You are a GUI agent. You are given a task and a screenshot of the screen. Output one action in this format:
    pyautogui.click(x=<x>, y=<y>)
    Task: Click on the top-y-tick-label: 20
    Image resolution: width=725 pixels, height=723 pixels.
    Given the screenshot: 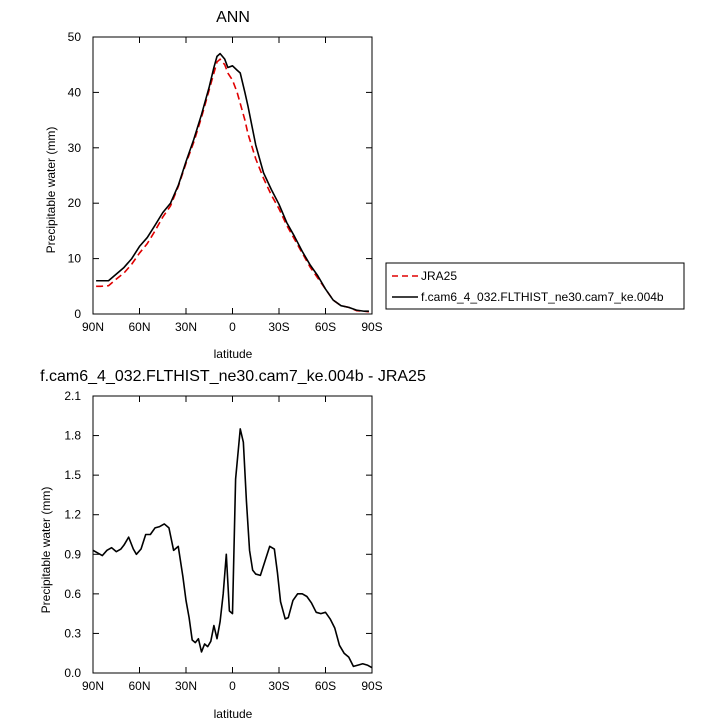 What is the action you would take?
    pyautogui.click(x=75, y=203)
    